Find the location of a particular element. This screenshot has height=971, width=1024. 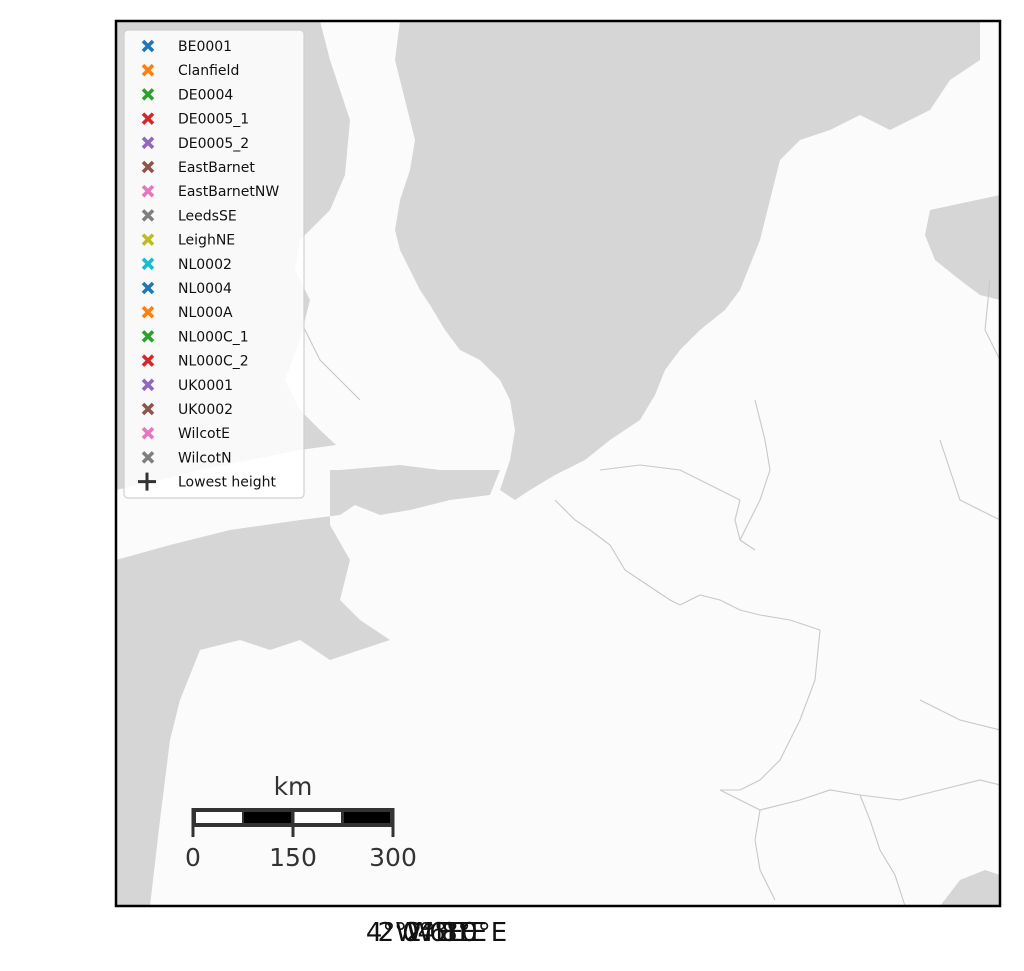

lon-tick-label: 0° is located at coordinates (417, 933).